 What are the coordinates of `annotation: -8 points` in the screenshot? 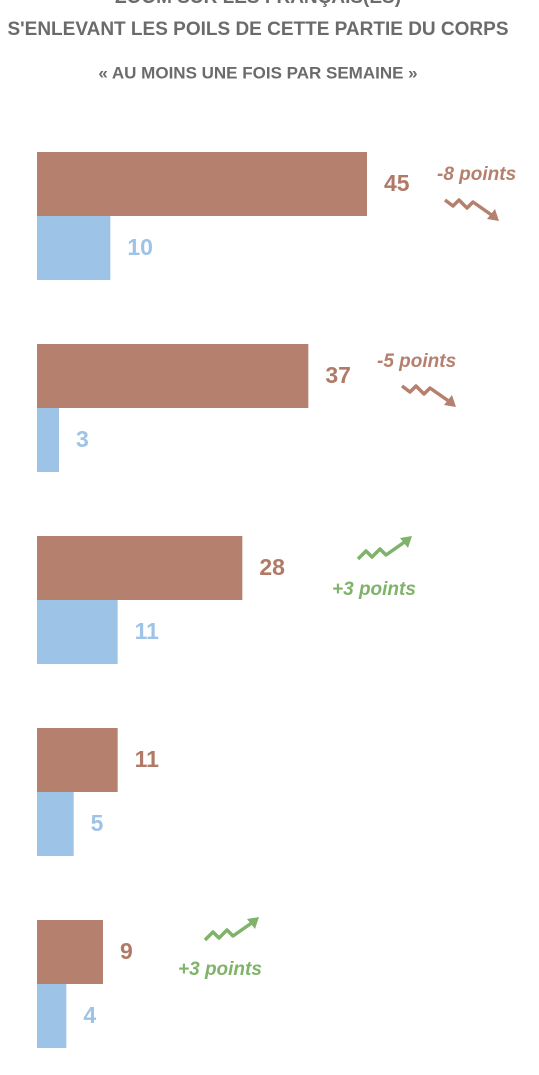 It's located at (476, 174).